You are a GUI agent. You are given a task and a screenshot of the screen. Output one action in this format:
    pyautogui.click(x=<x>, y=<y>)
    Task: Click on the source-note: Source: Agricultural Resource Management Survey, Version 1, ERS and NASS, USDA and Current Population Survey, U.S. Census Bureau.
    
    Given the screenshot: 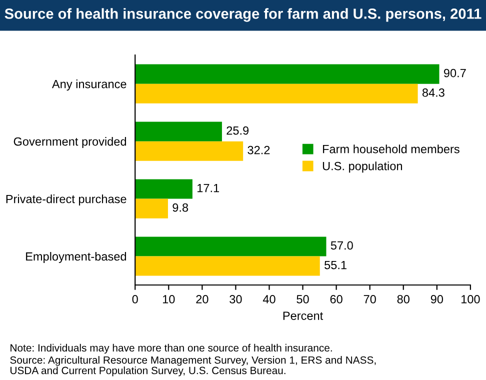 What is the action you would take?
    pyautogui.click(x=193, y=366)
    